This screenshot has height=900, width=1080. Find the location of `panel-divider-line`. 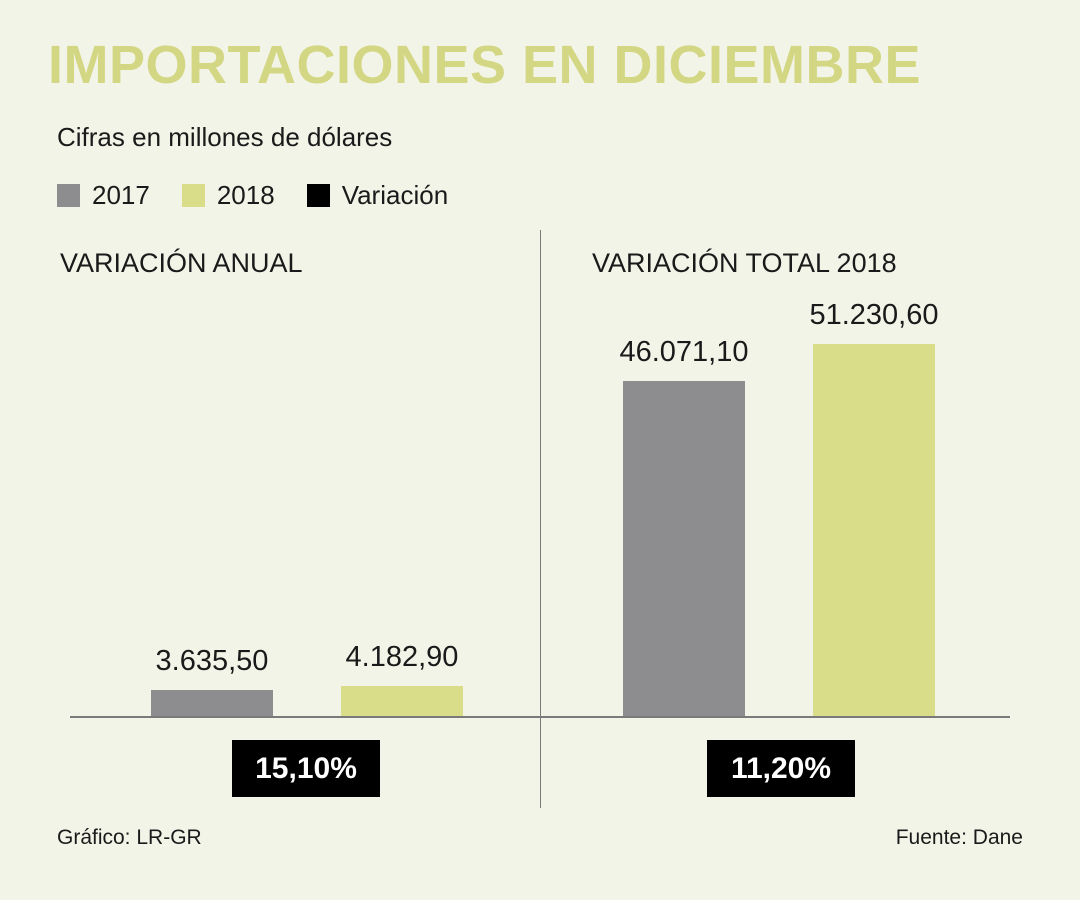

panel-divider-line is located at coordinates (540, 519).